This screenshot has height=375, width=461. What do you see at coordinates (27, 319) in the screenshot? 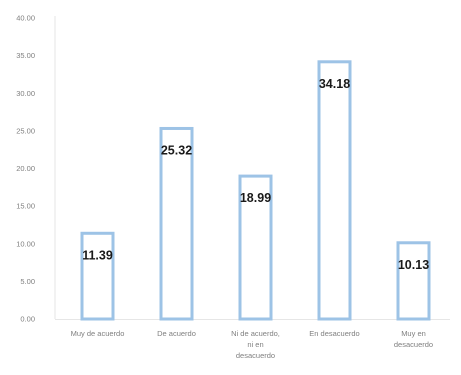
I see `y-tick-label: 0.00` at bounding box center [27, 319].